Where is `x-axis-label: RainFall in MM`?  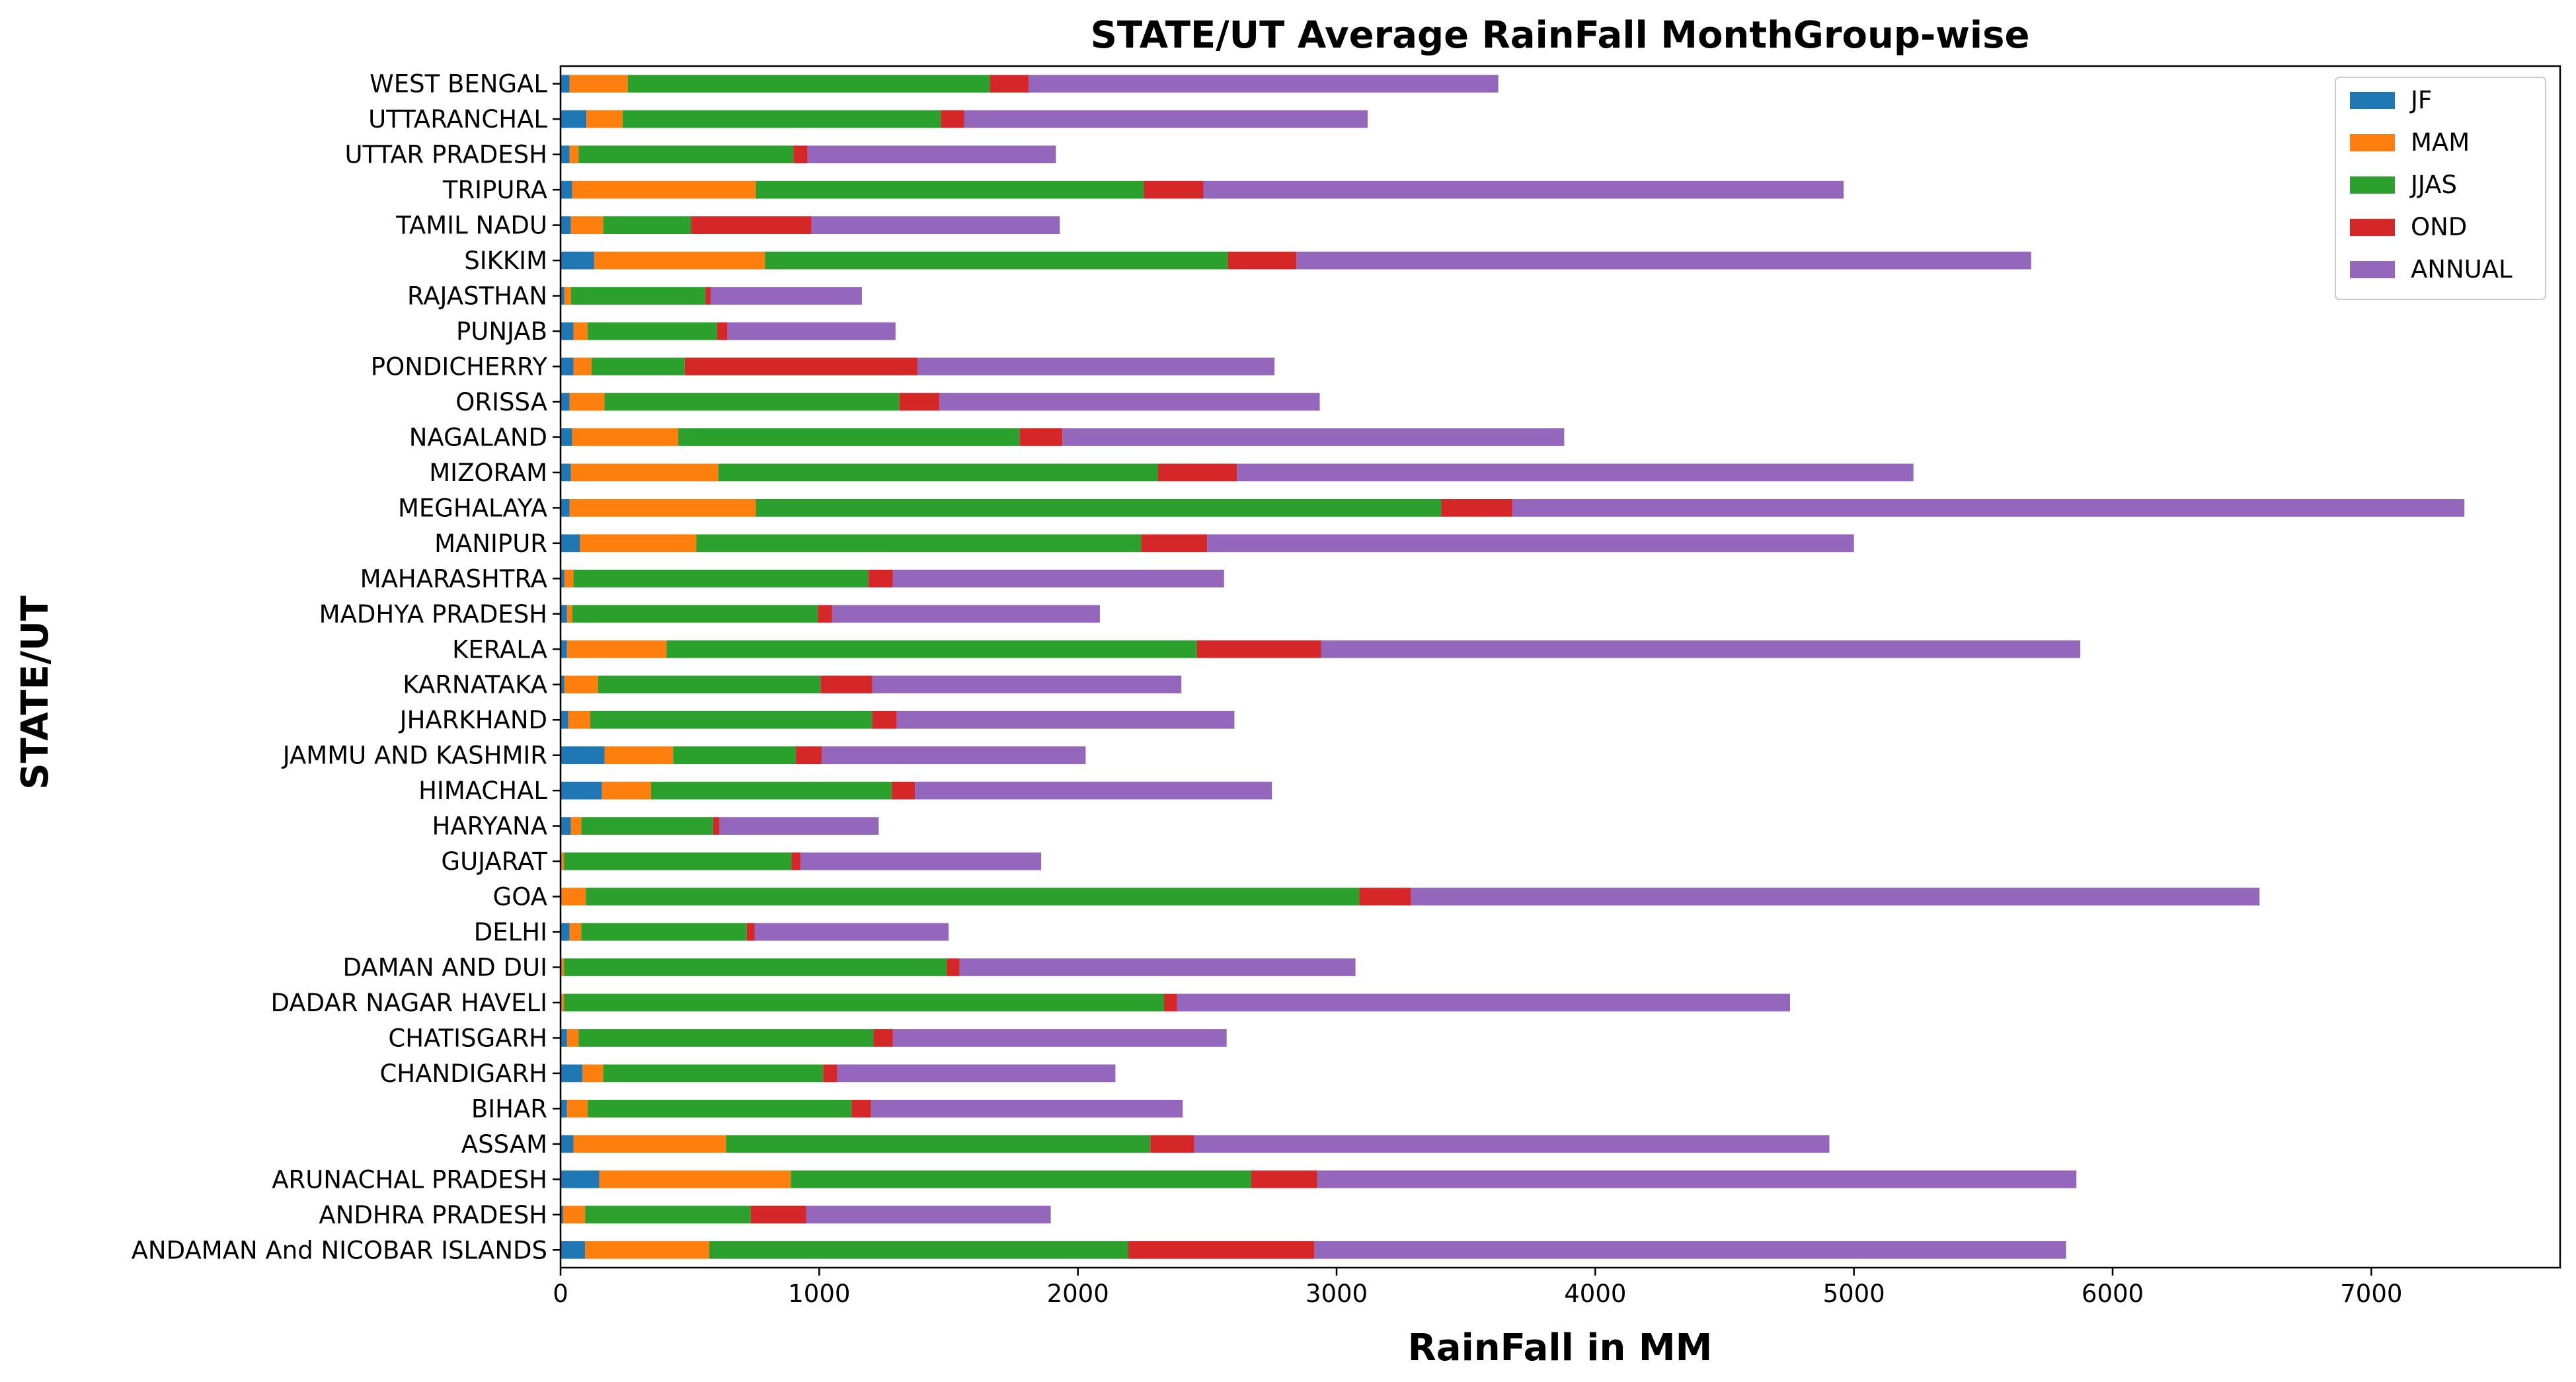 x-axis-label: RainFall in MM is located at coordinates (1560, 1347).